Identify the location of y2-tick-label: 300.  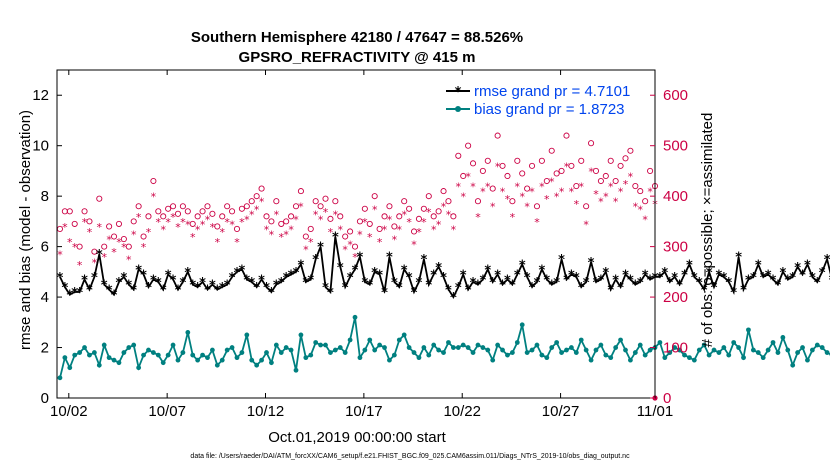
(675, 247).